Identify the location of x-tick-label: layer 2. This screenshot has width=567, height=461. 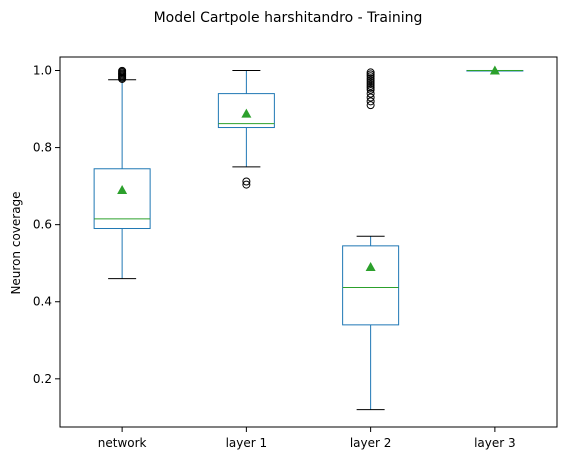
(371, 443).